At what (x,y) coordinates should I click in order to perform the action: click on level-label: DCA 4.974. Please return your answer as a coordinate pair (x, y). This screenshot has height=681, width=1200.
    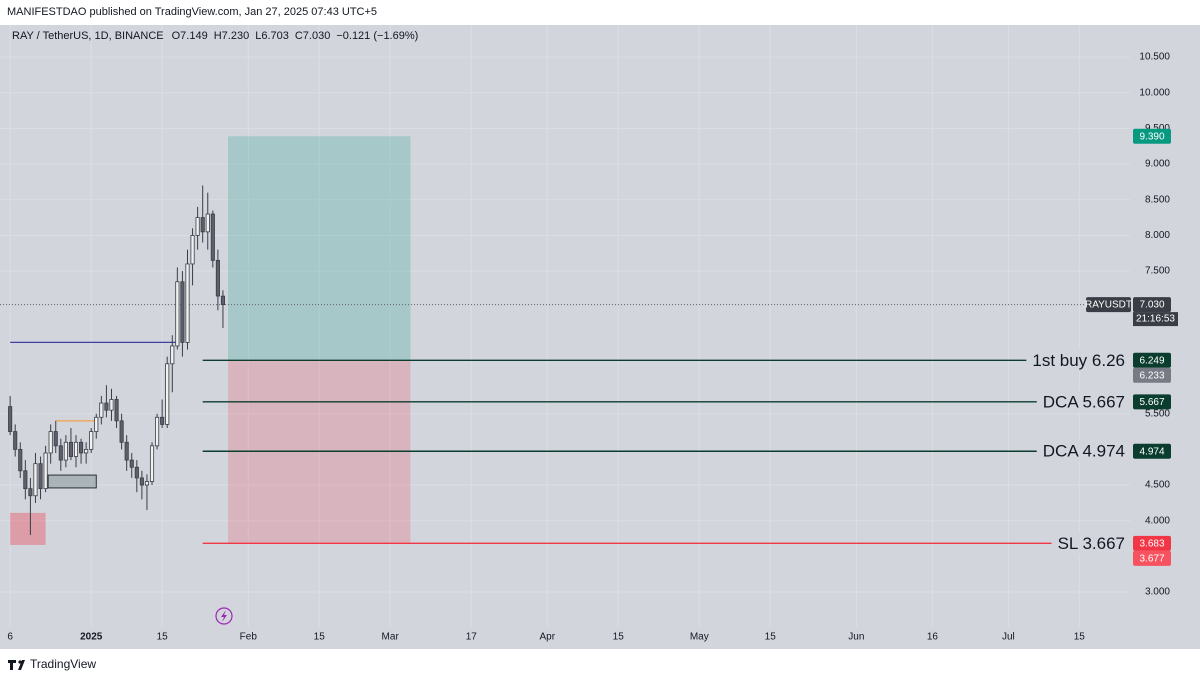
    Looking at the image, I should click on (1084, 451).